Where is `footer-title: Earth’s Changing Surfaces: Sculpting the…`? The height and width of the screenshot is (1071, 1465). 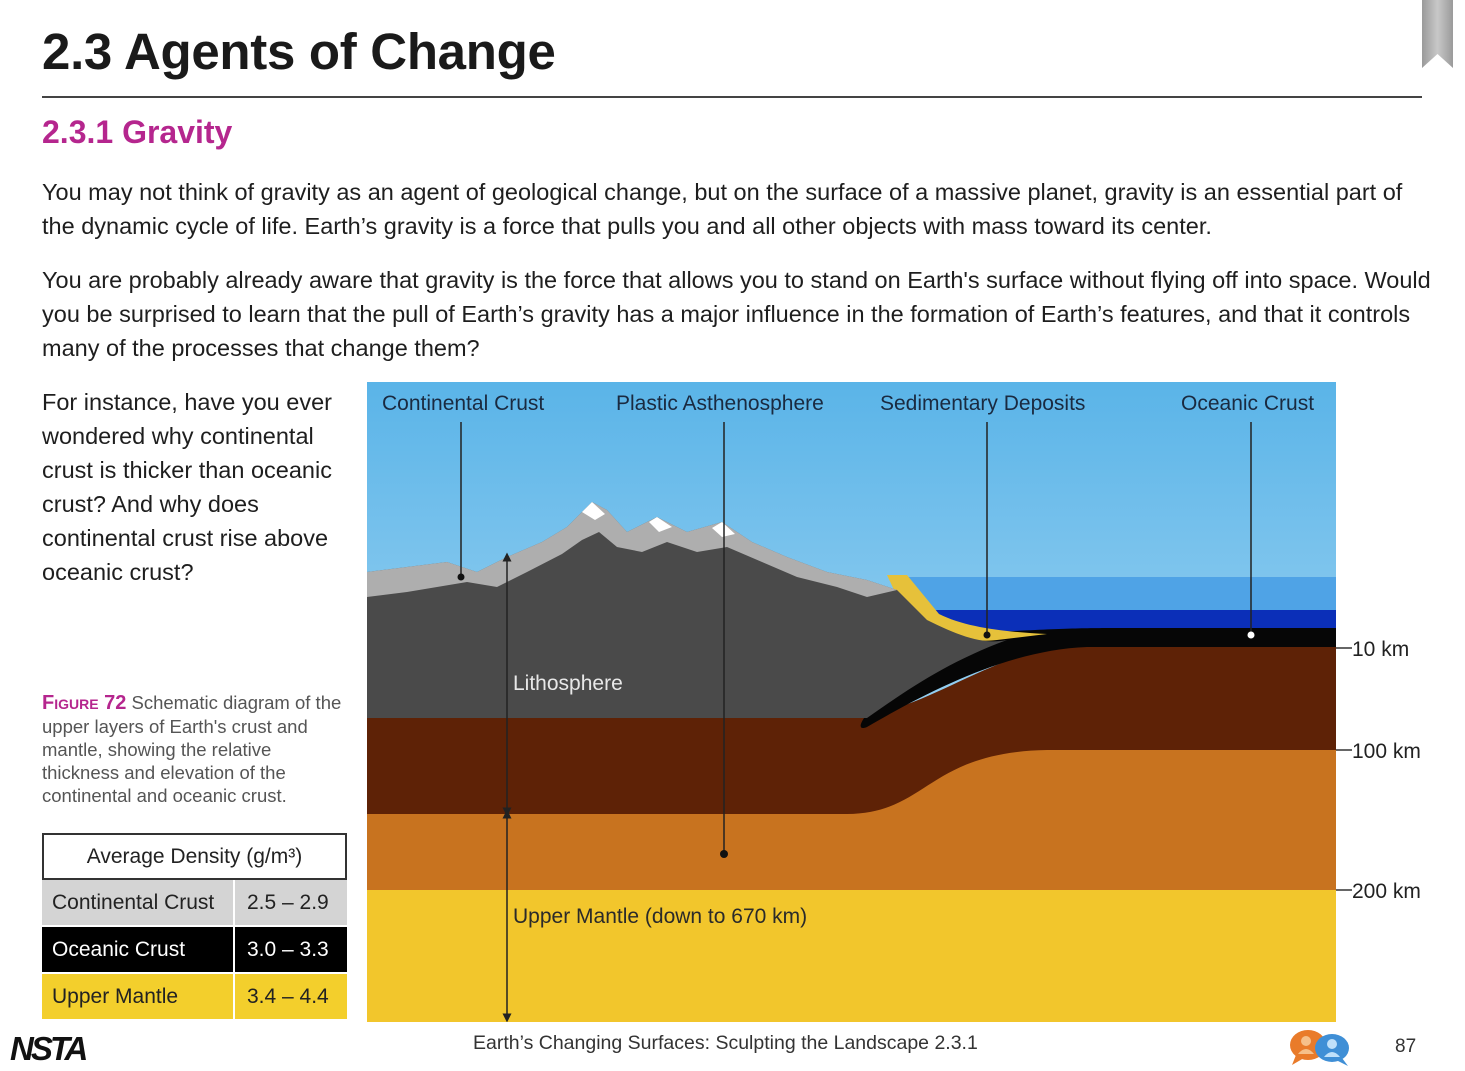 footer-title: Earth’s Changing Surfaces: Sculpting the… is located at coordinates (725, 1043).